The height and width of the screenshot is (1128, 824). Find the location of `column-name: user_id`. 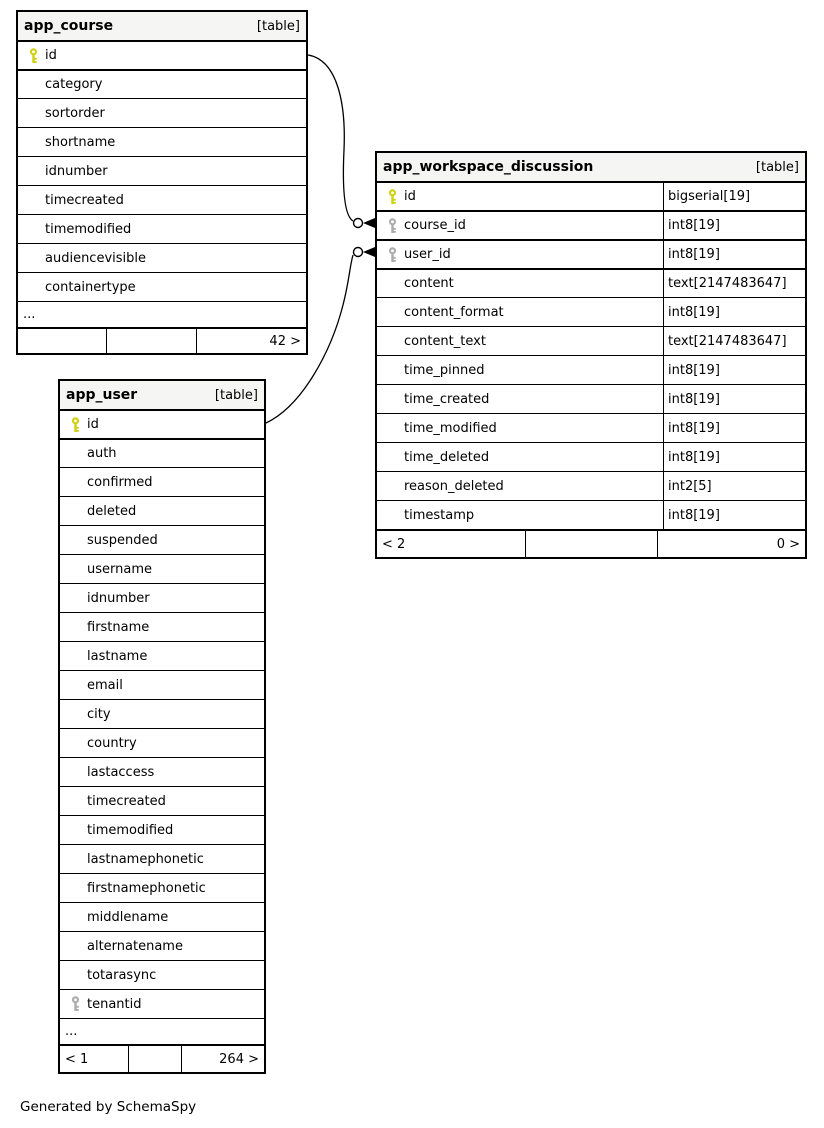

column-name: user_id is located at coordinates (427, 254).